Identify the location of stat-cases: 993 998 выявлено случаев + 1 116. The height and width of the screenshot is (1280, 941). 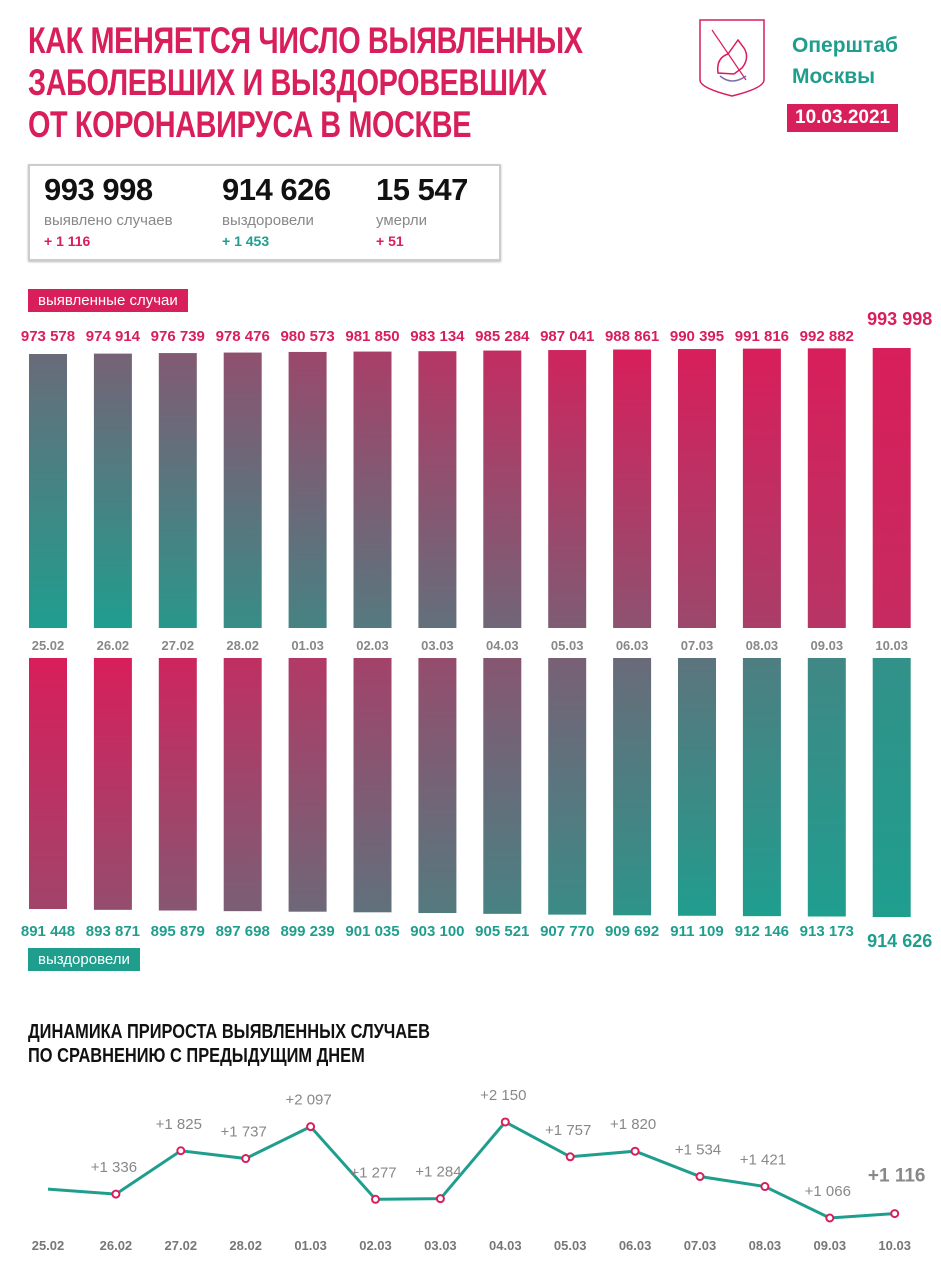
(108, 210).